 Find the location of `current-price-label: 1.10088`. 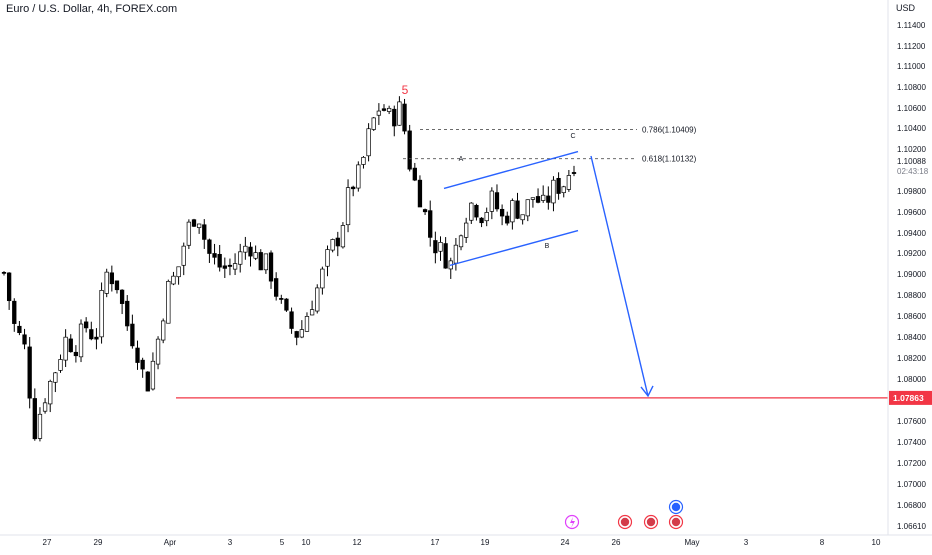

current-price-label: 1.10088 is located at coordinates (911, 161).